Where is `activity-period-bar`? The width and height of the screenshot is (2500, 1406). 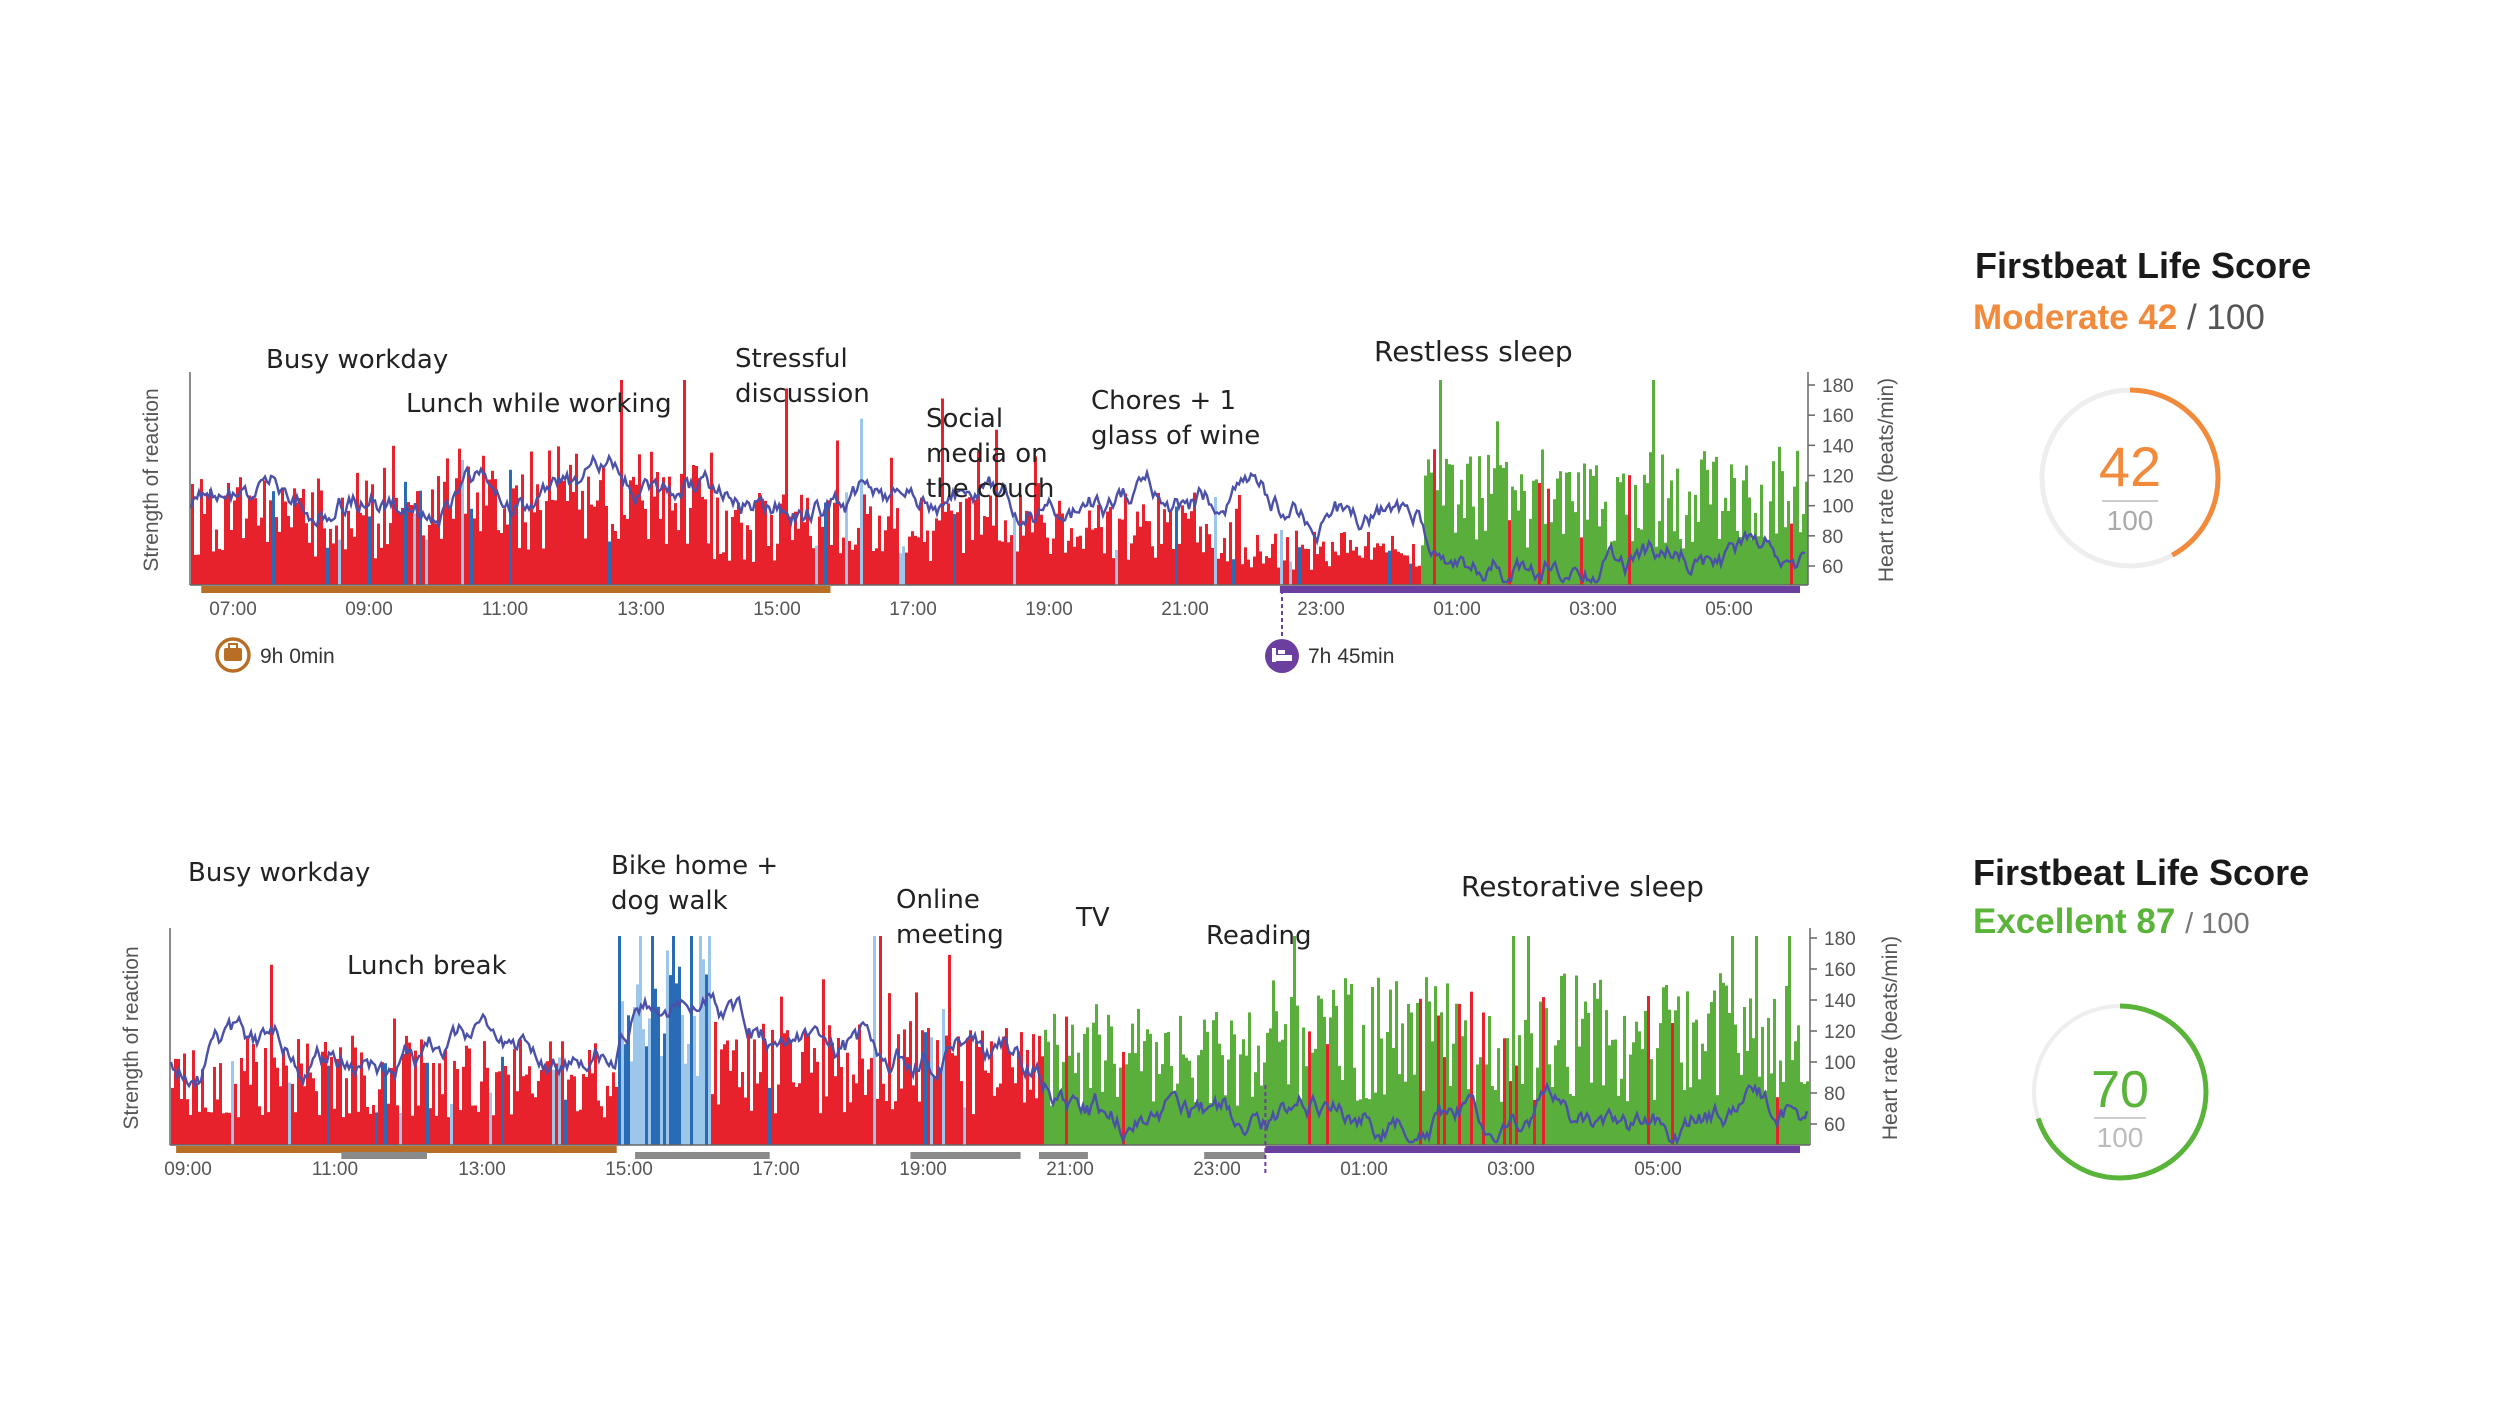
activity-period-bar is located at coordinates (965, 1155).